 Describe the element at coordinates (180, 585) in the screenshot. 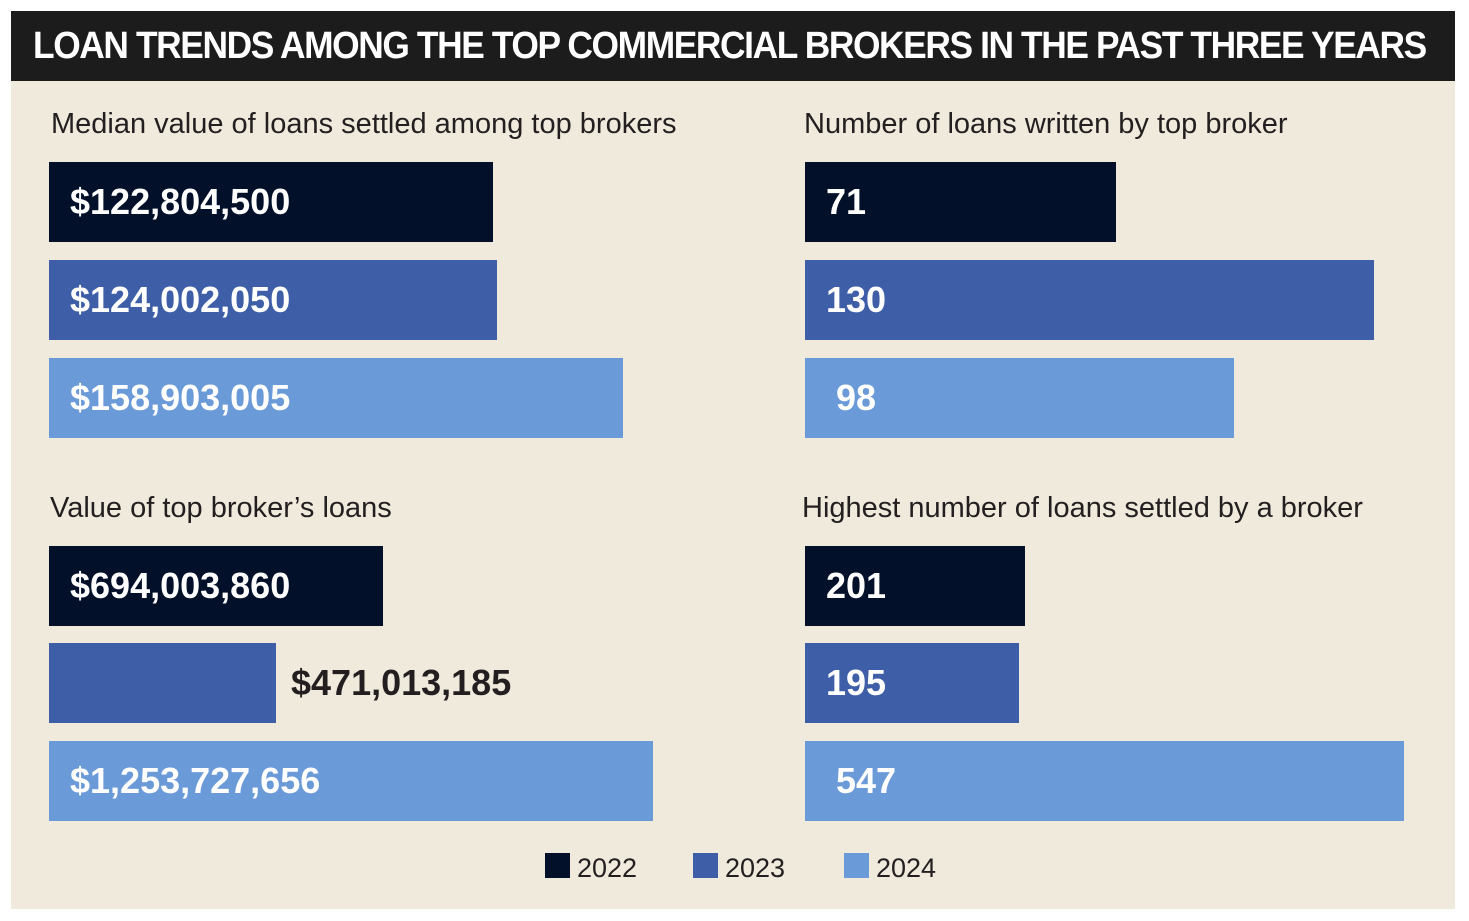

I see `bar-value-label-2022: $694,003,860` at that location.